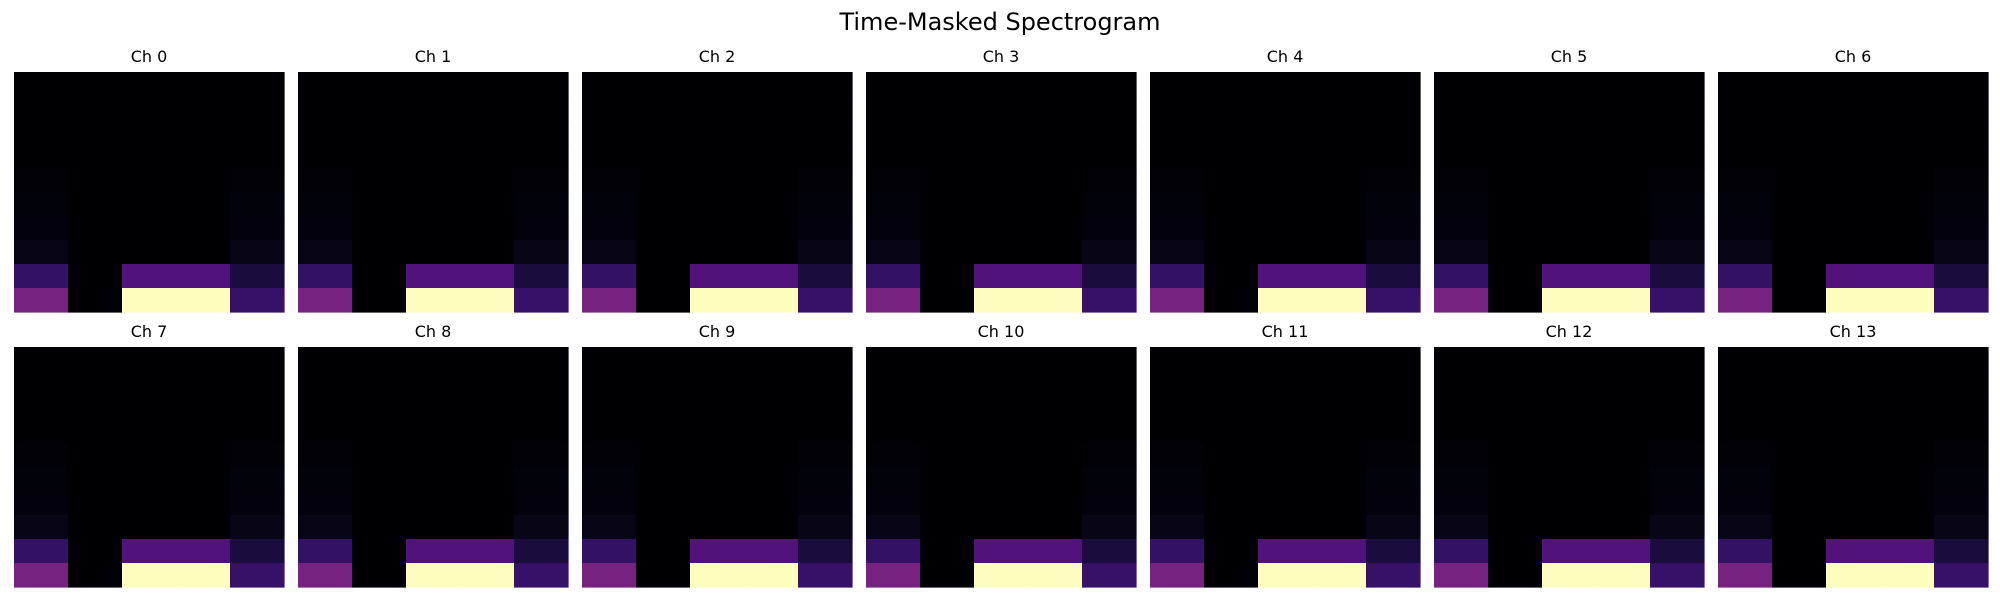 This screenshot has height=600, width=2000. I want to click on panel-title: Ch 8, so click(433, 331).